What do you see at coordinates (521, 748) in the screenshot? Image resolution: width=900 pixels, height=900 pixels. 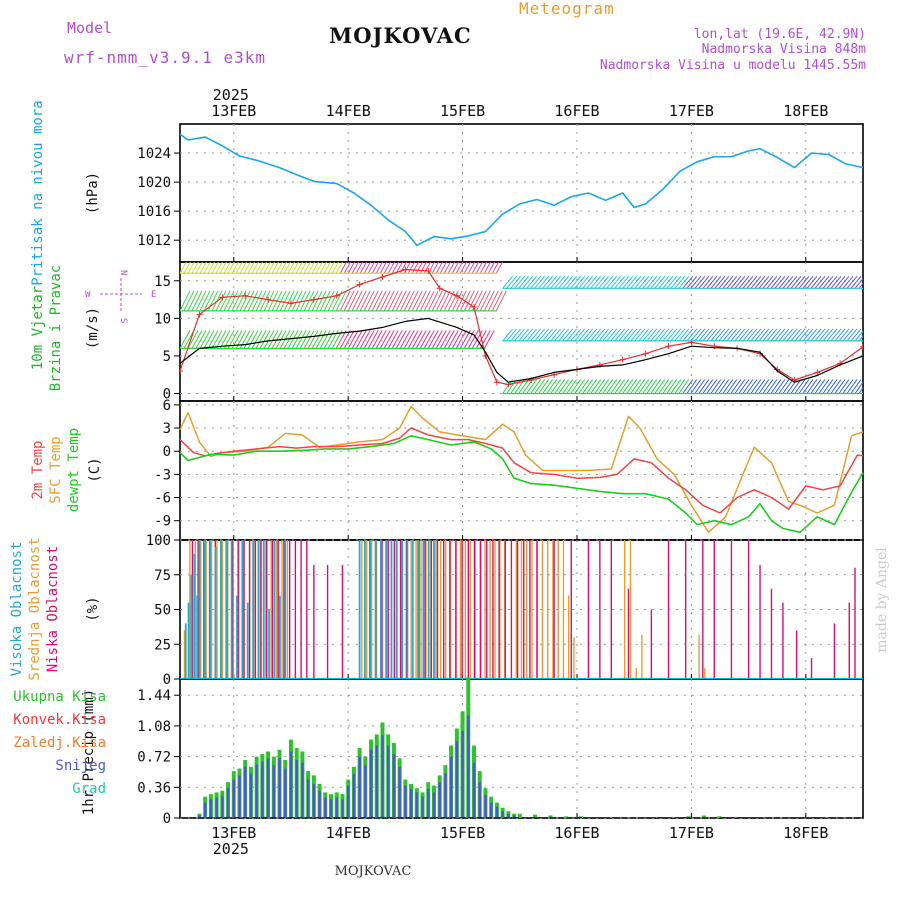 I see `panel-frame` at bounding box center [521, 748].